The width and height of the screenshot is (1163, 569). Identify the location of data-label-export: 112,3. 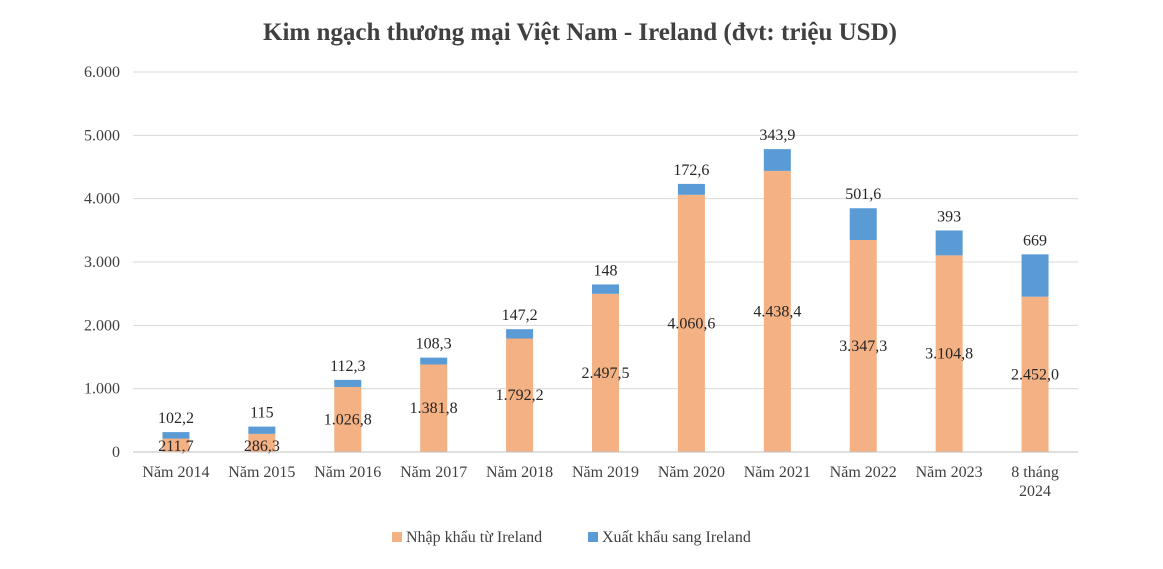
(347, 366).